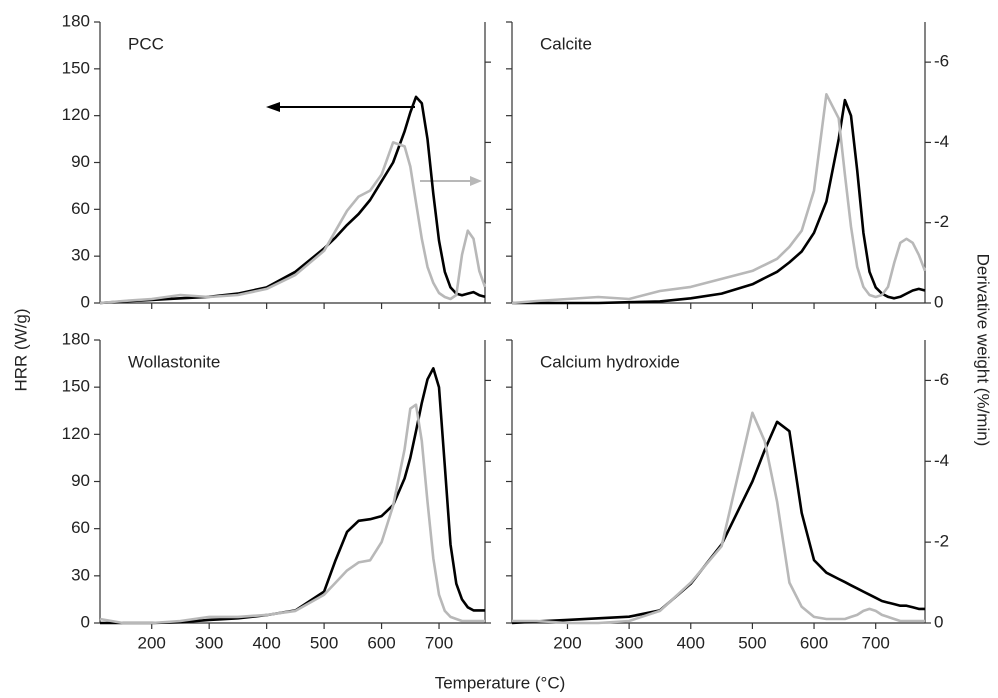 The image size is (998, 698). I want to click on panel-title: Calcite, so click(566, 43).